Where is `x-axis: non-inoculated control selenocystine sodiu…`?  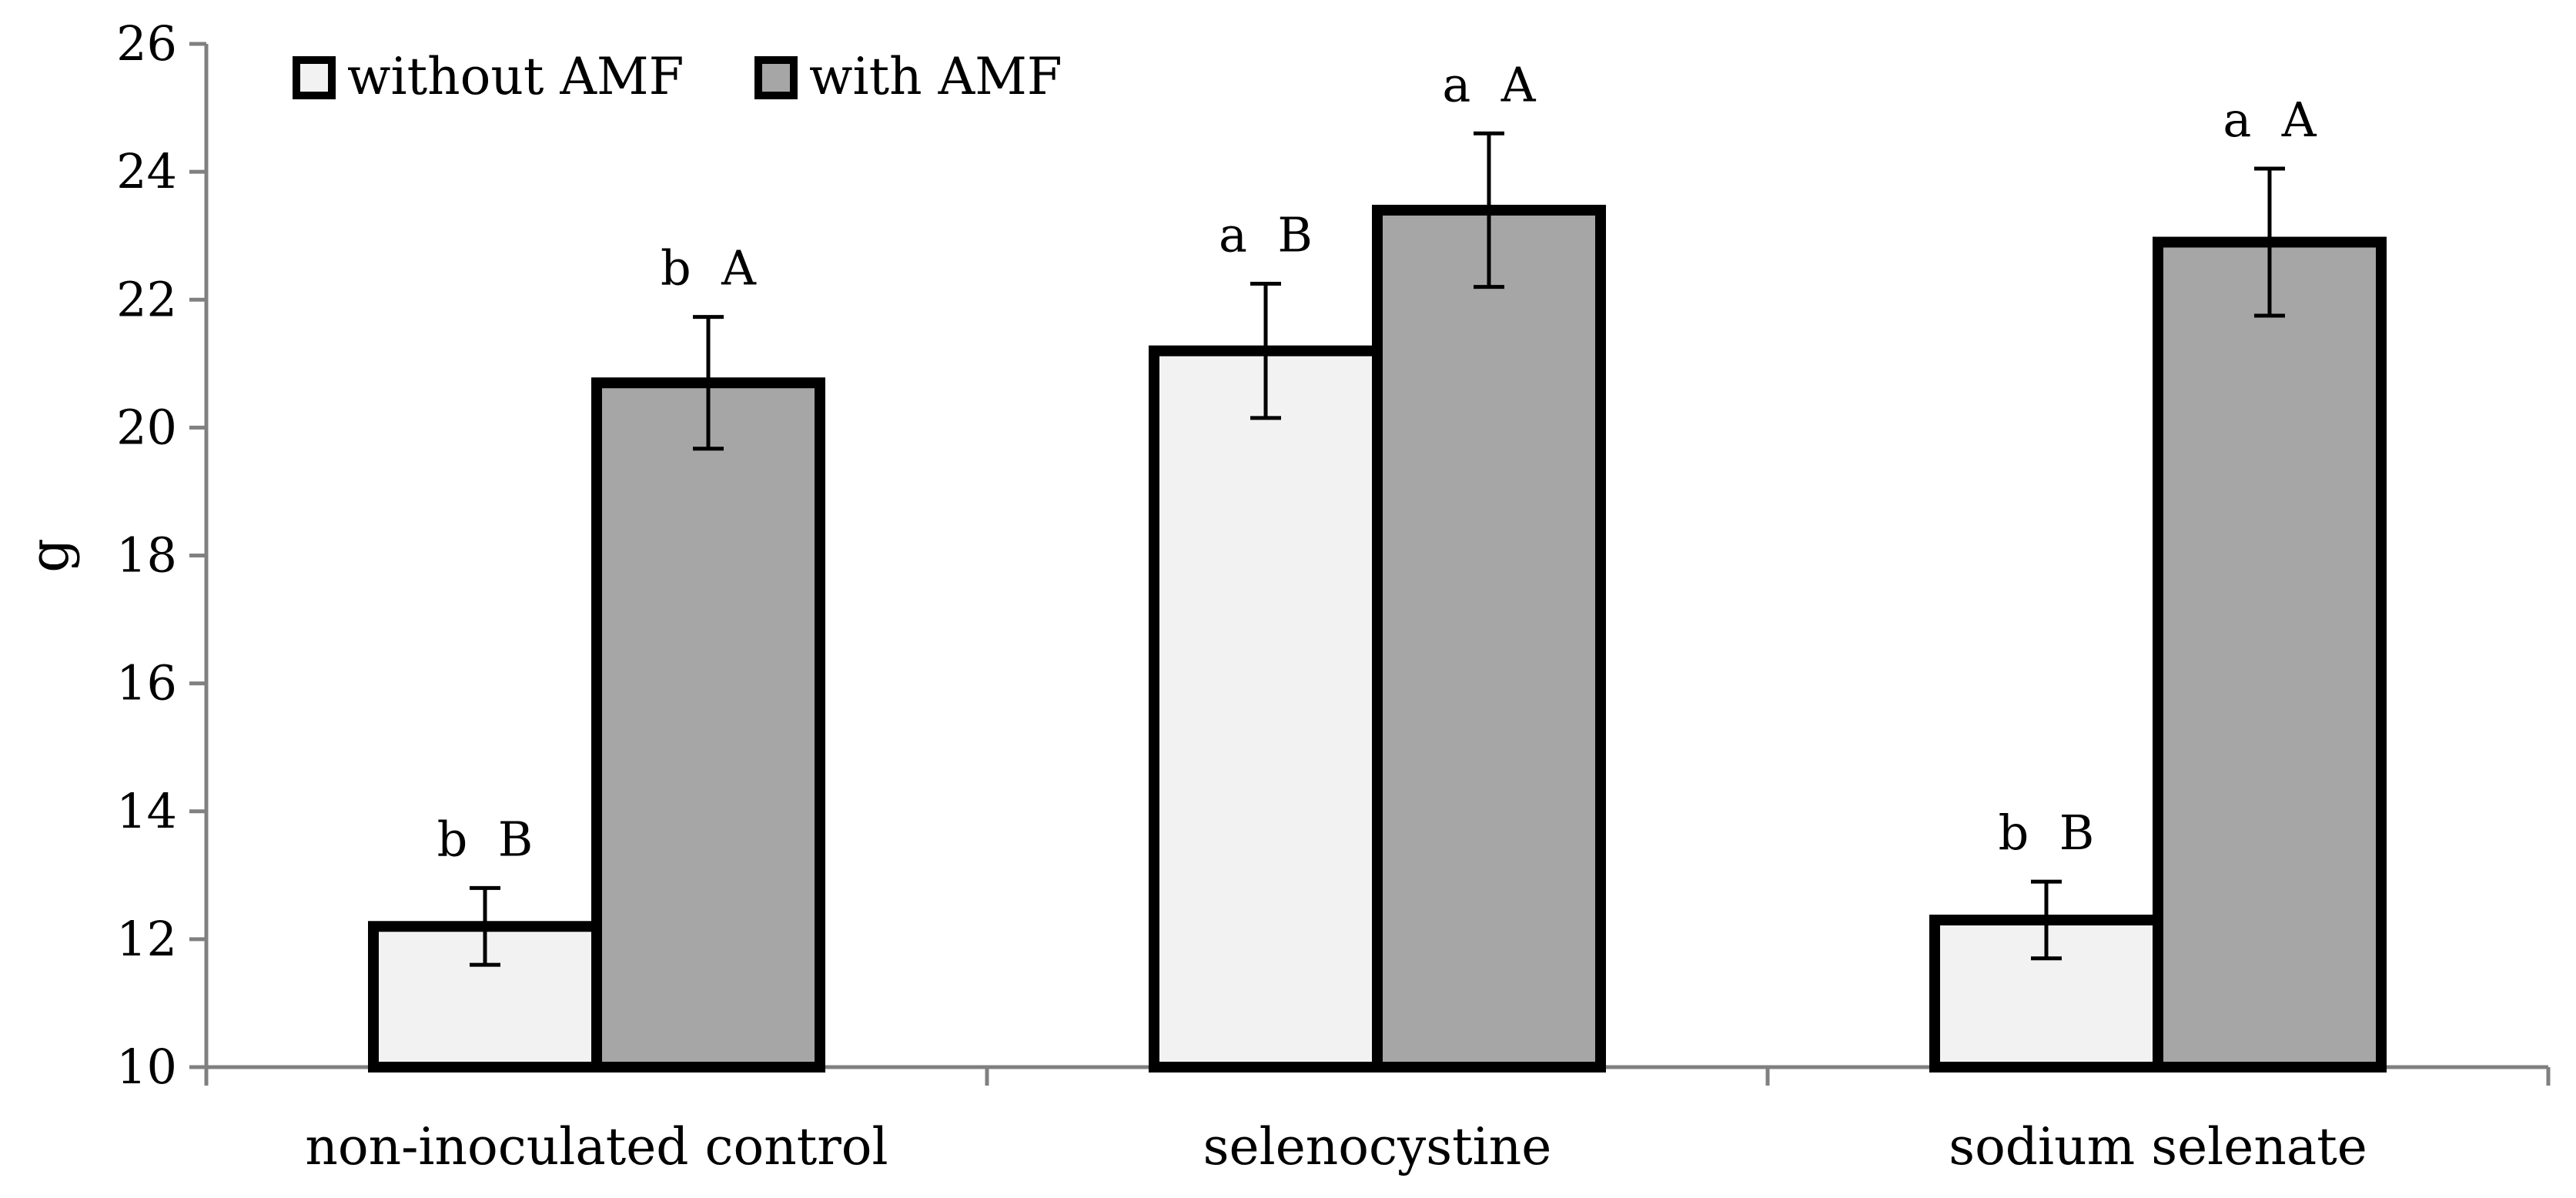 x-axis: non-inoculated control selenocystine sodiu… is located at coordinates (1378, 1120).